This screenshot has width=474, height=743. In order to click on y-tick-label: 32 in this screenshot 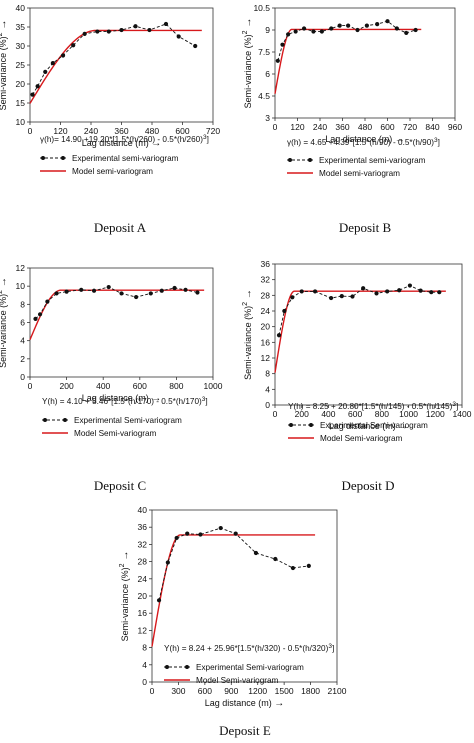, I will do `click(266, 280)`.